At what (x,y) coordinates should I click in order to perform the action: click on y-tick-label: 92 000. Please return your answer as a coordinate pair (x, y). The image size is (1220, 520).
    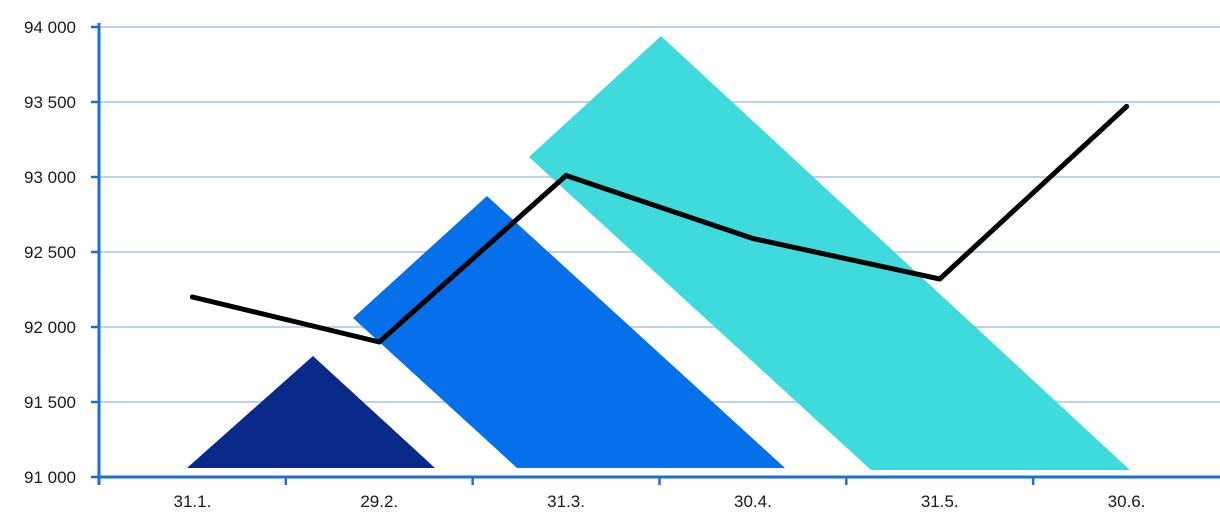
    Looking at the image, I should click on (50, 327).